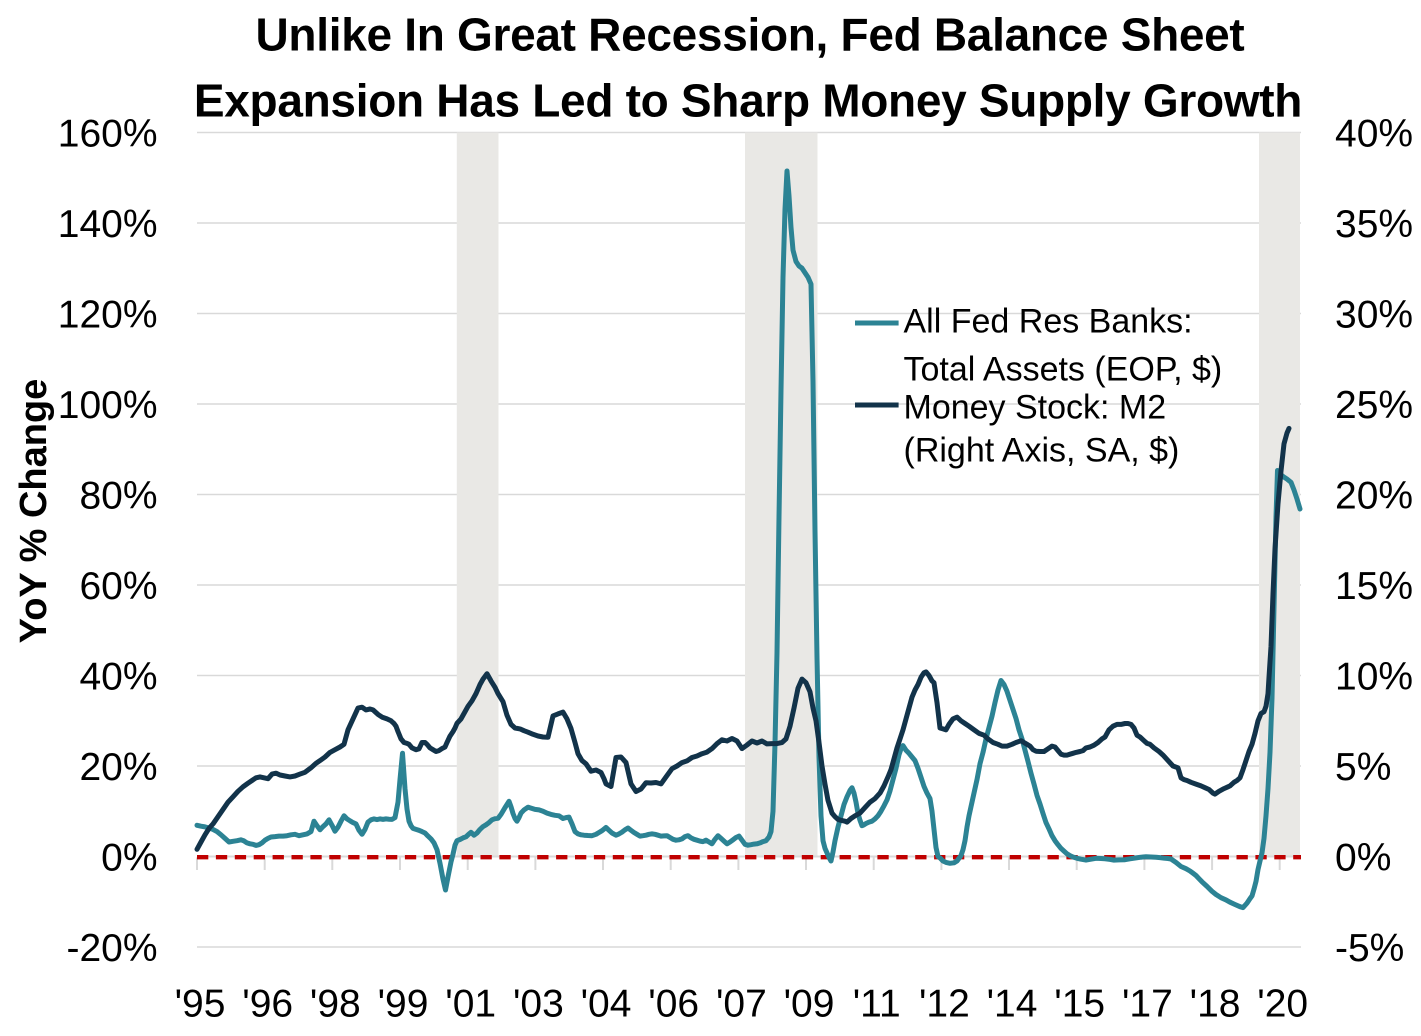  What do you see at coordinates (538, 1004) in the screenshot?
I see `svg-text: '03` at bounding box center [538, 1004].